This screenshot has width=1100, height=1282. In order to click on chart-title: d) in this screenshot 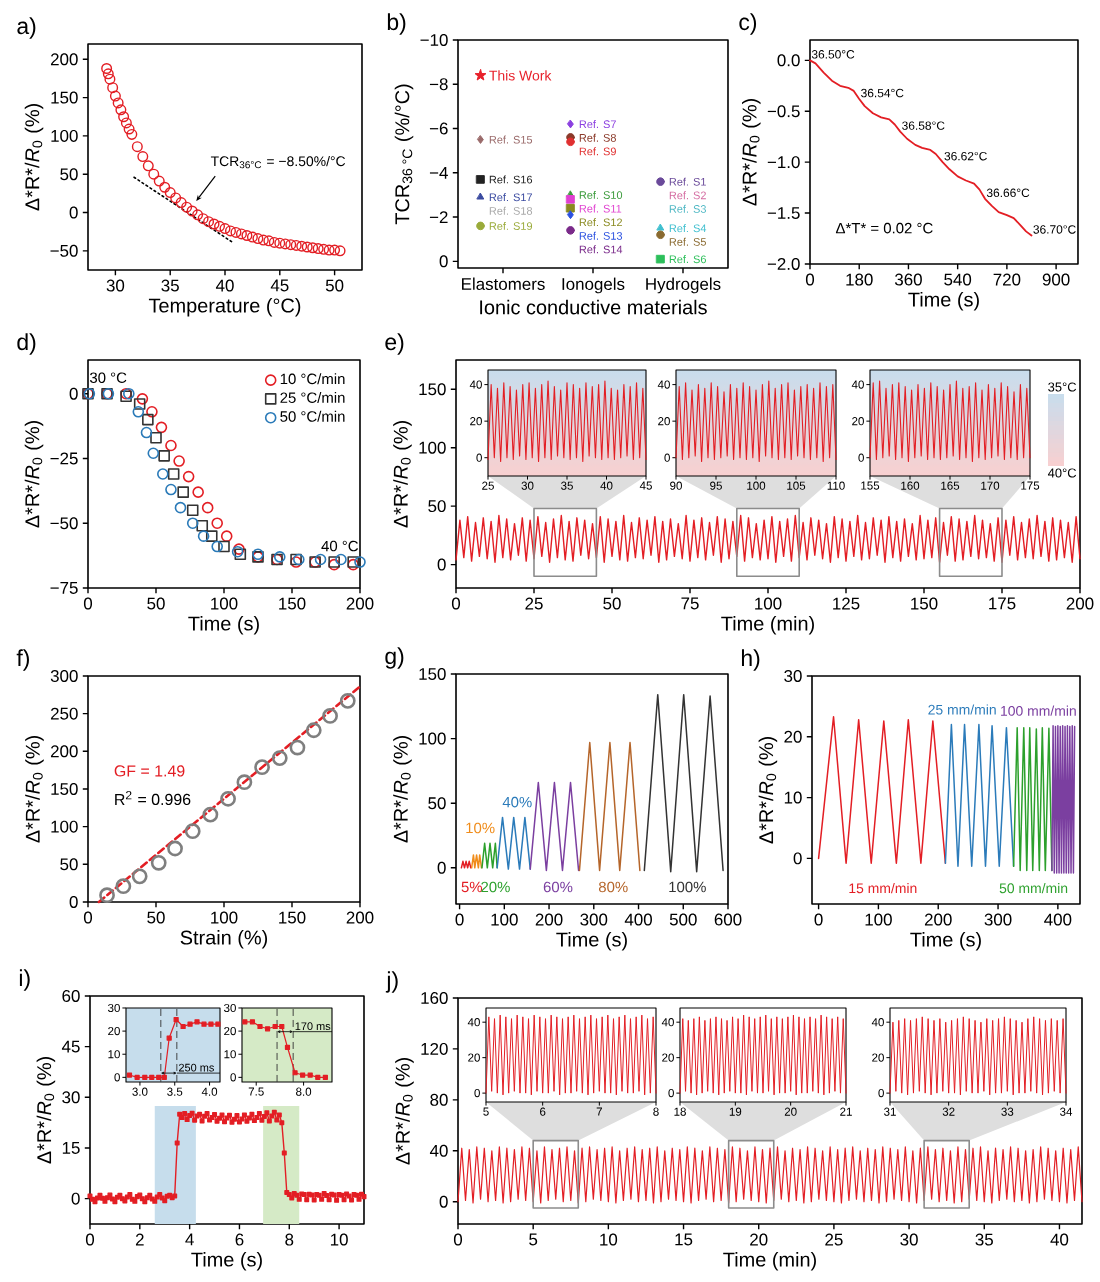, I will do `click(26, 344)`.